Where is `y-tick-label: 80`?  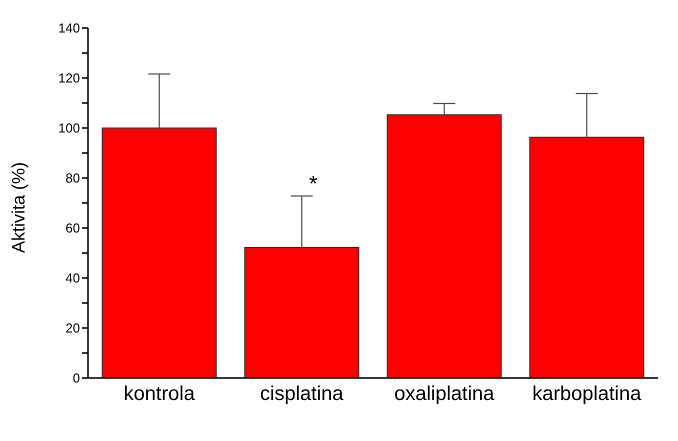
y-tick-label: 80 is located at coordinates (73, 178).